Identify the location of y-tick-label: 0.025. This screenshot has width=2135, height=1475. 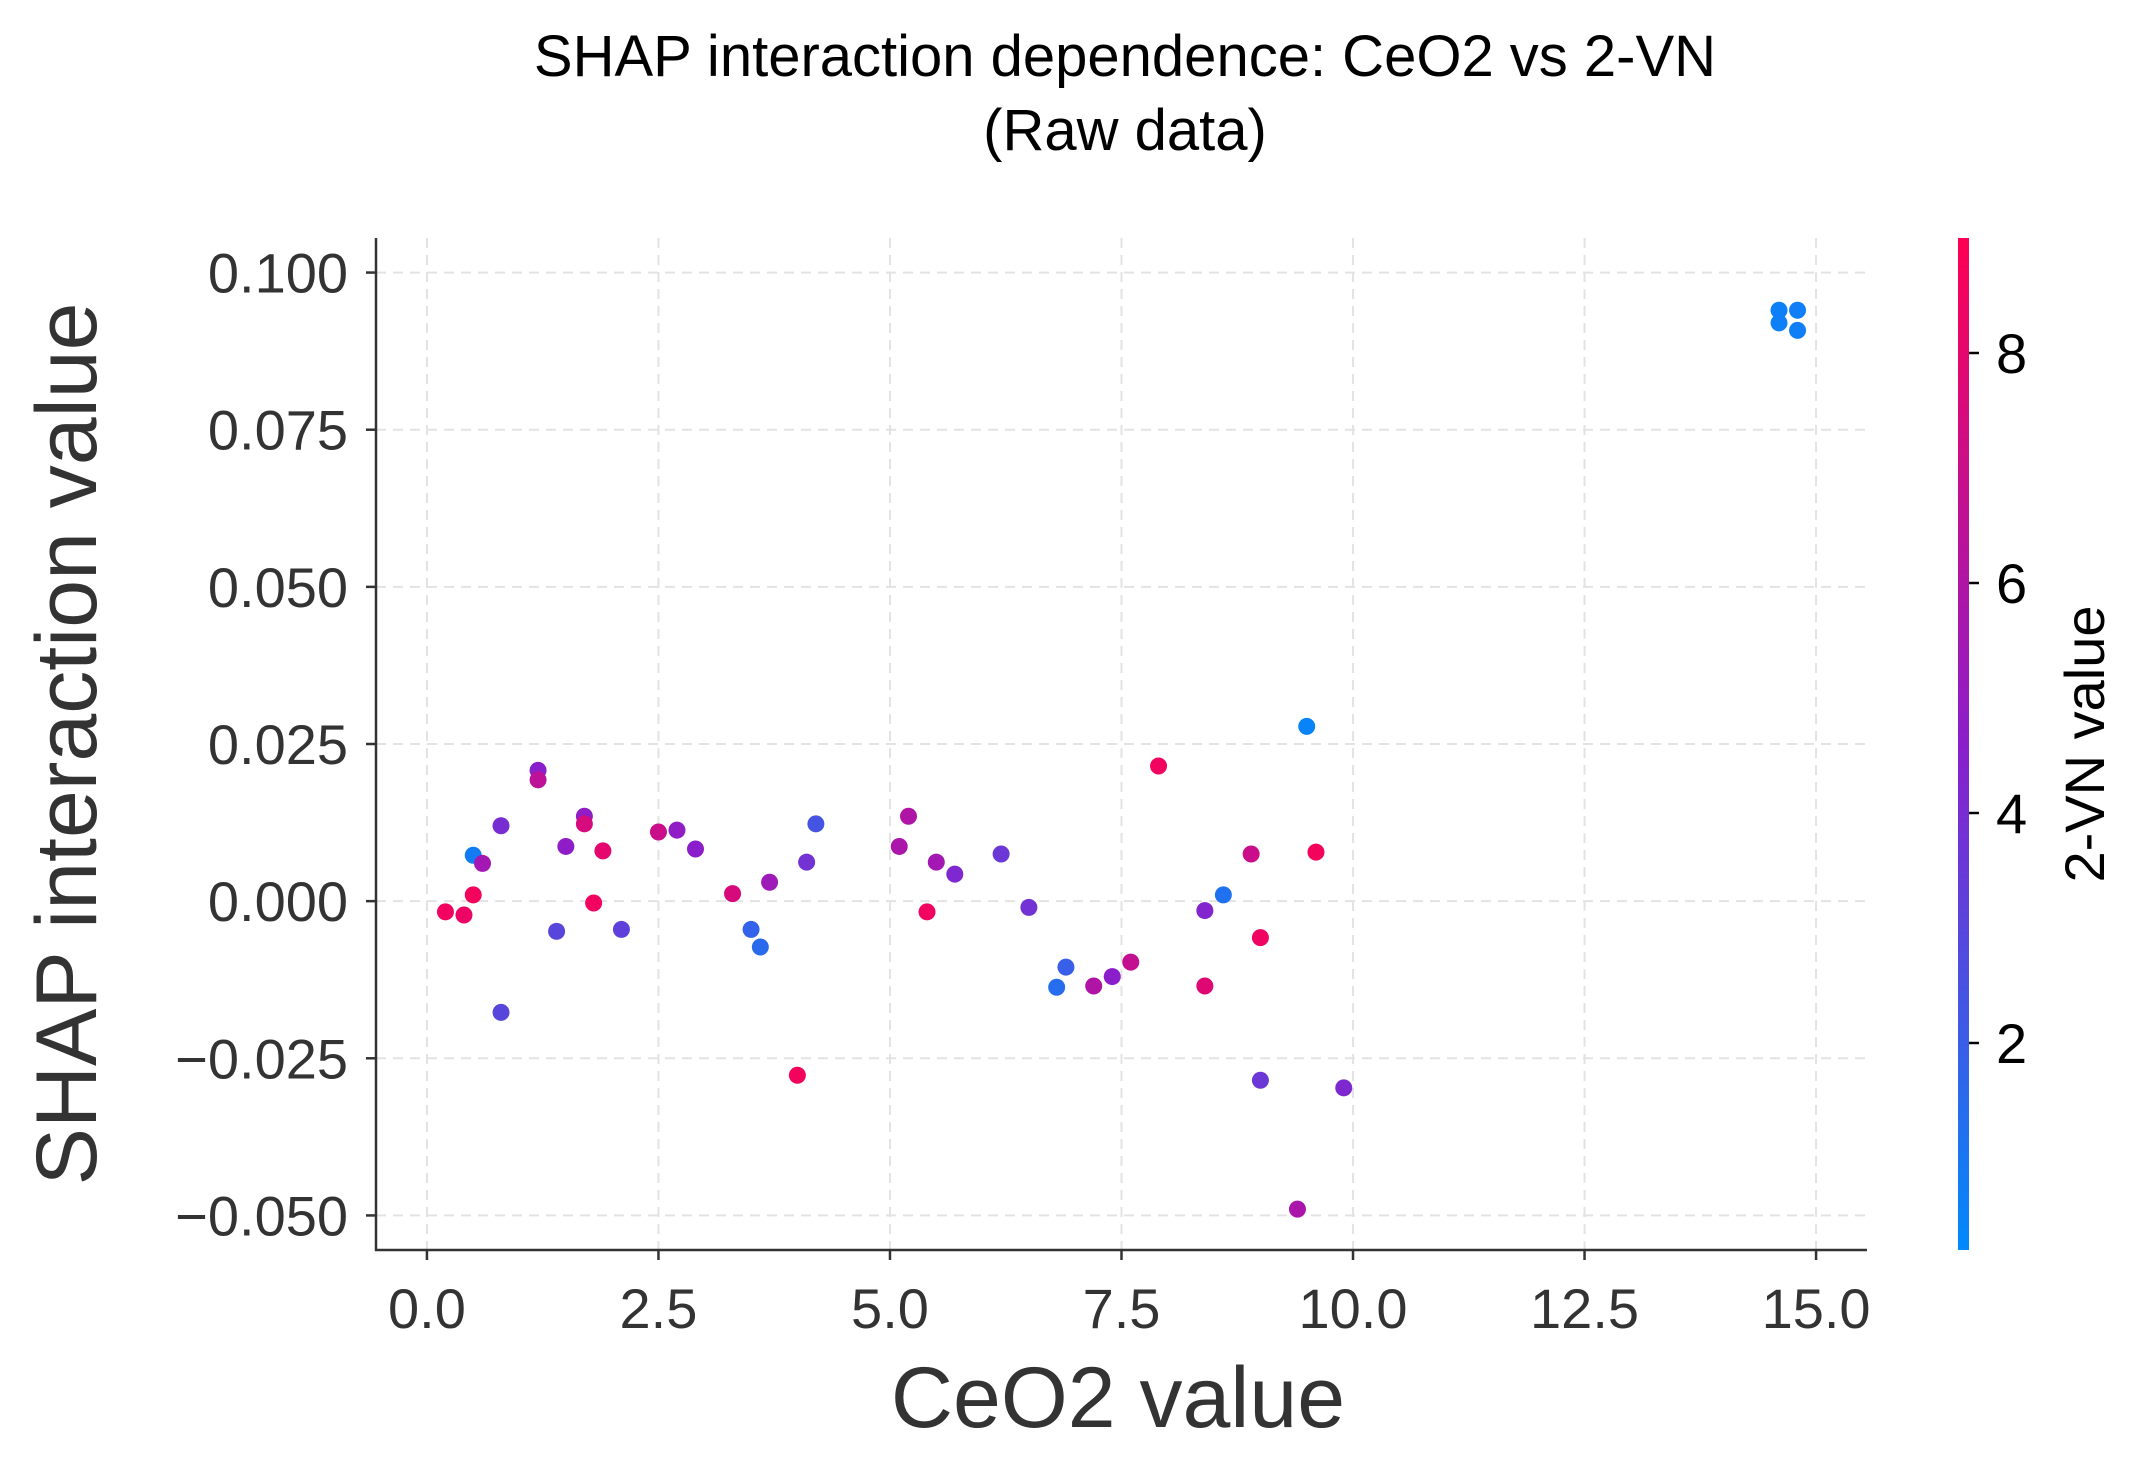
(278, 744).